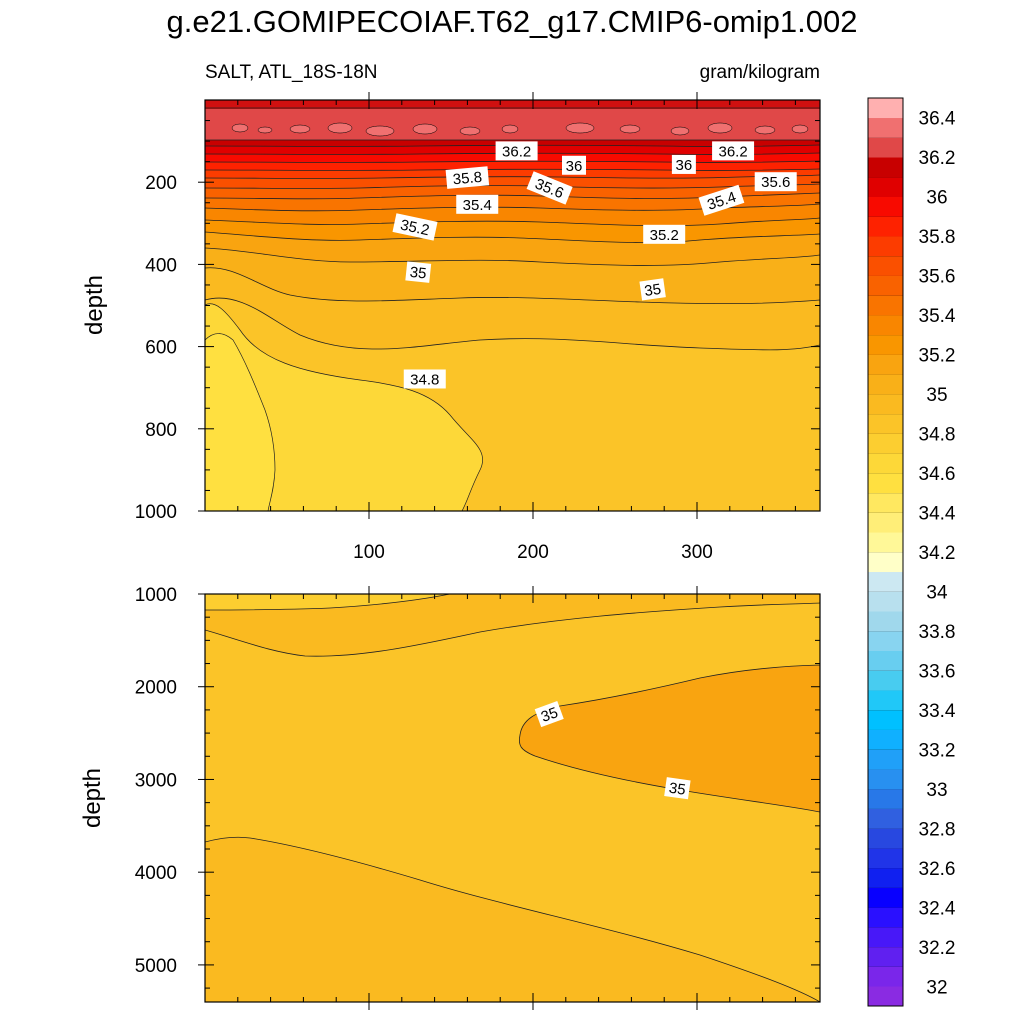 The width and height of the screenshot is (1024, 1024). I want to click on variable-subtitle: SALT, ATL_18S-18N, so click(291, 72).